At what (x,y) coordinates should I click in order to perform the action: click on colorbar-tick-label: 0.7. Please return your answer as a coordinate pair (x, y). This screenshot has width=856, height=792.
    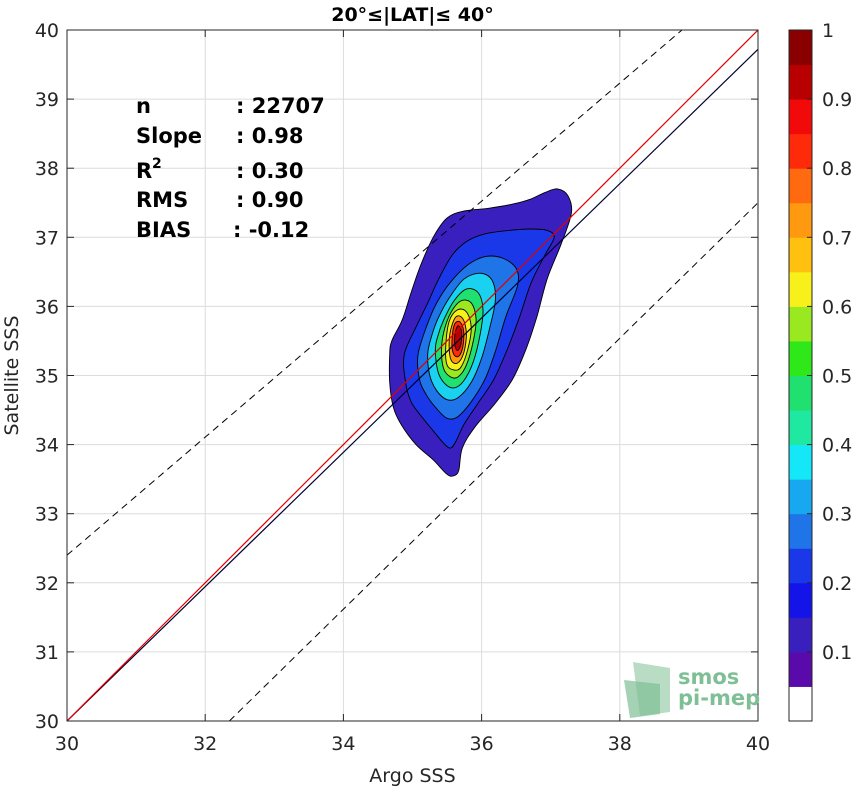
    Looking at the image, I should click on (837, 238).